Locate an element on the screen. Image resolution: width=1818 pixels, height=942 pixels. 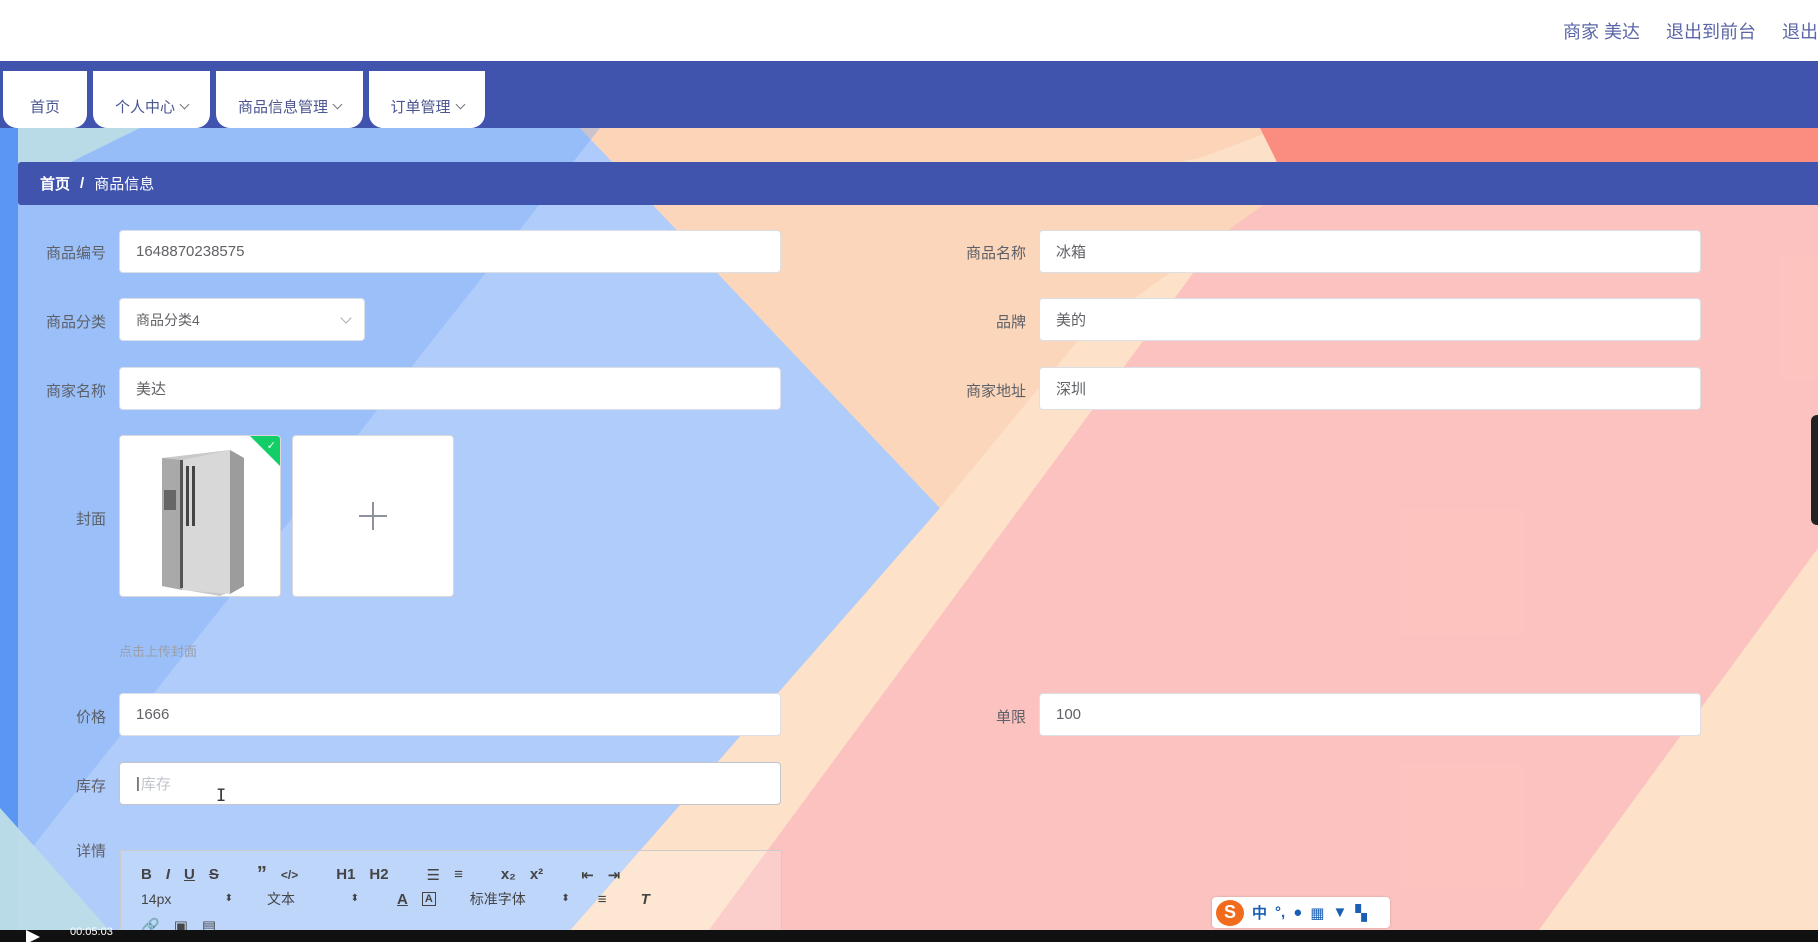
tab-personal-center: 个人中心 is located at coordinates (151, 99).